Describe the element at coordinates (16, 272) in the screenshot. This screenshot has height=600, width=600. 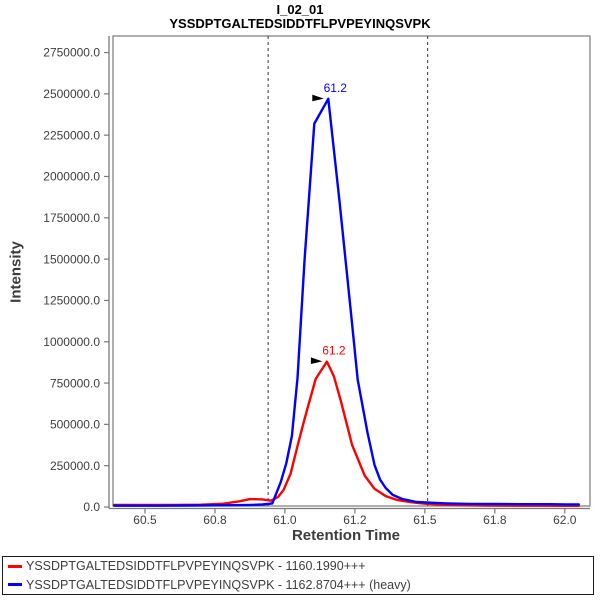
I see `y-axis-title: Intensity` at that location.